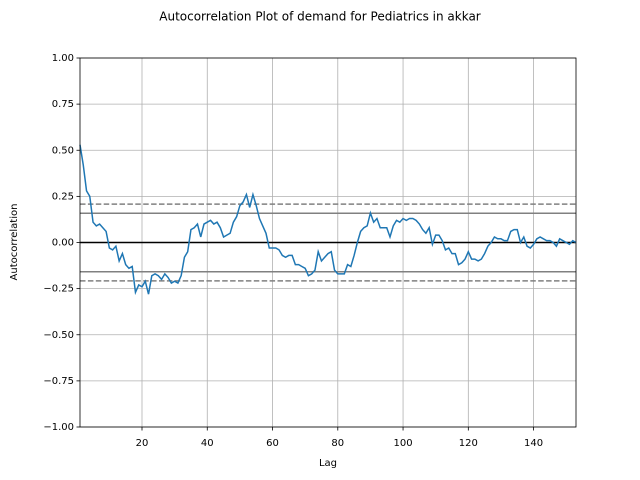  Describe the element at coordinates (272, 443) in the screenshot. I see `x-tick-label: 60` at that location.